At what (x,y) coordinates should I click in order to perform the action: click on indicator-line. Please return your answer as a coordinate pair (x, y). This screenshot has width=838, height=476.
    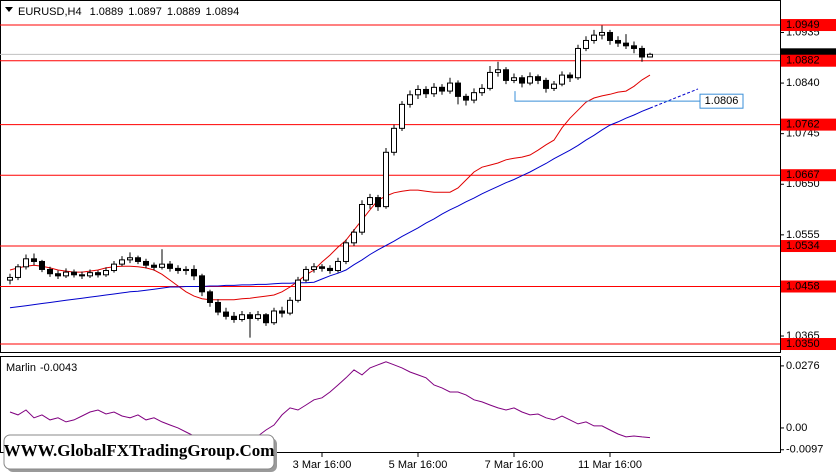
    Looking at the image, I should click on (330, 401).